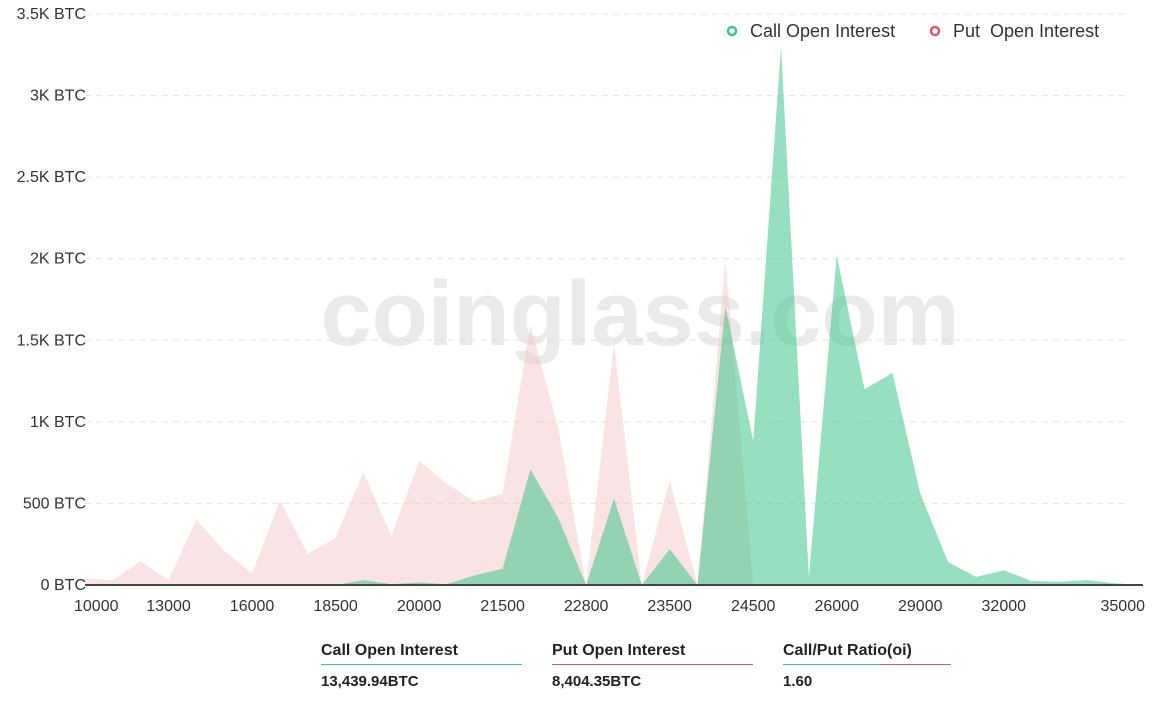 The width and height of the screenshot is (1161, 704). What do you see at coordinates (1123, 606) in the screenshot?
I see `x-tick-label: 35000` at bounding box center [1123, 606].